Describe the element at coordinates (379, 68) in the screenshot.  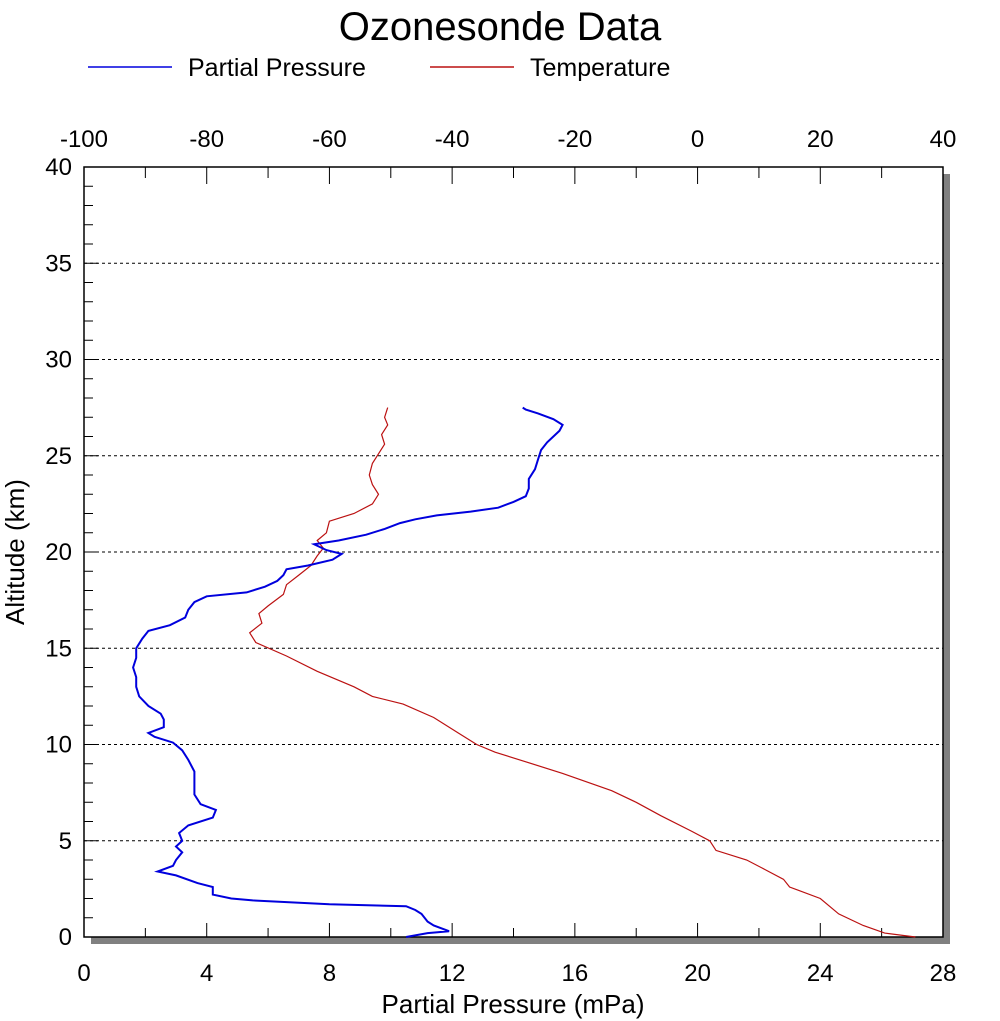
I see `legend: Partial Pressure Temperature` at that location.